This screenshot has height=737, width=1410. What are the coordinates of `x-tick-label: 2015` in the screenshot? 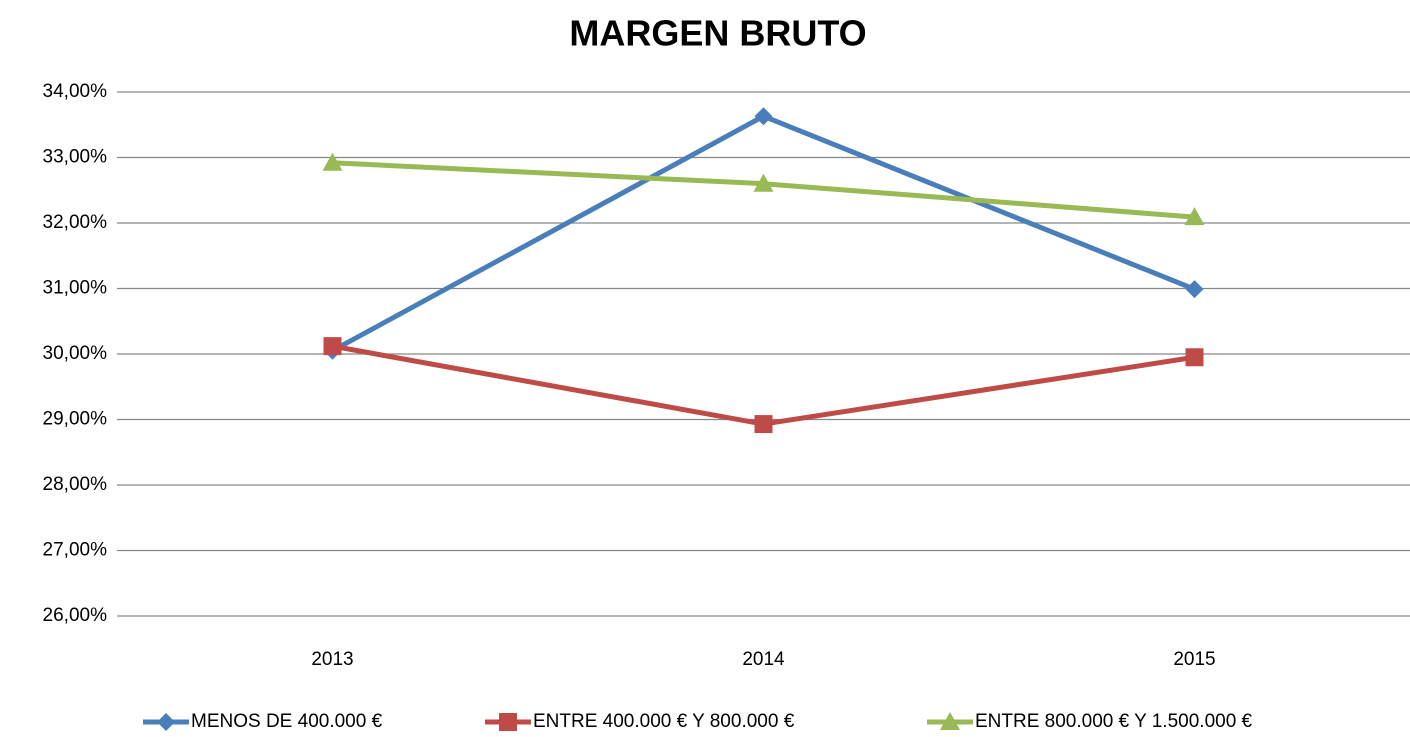 It's located at (1194, 659).